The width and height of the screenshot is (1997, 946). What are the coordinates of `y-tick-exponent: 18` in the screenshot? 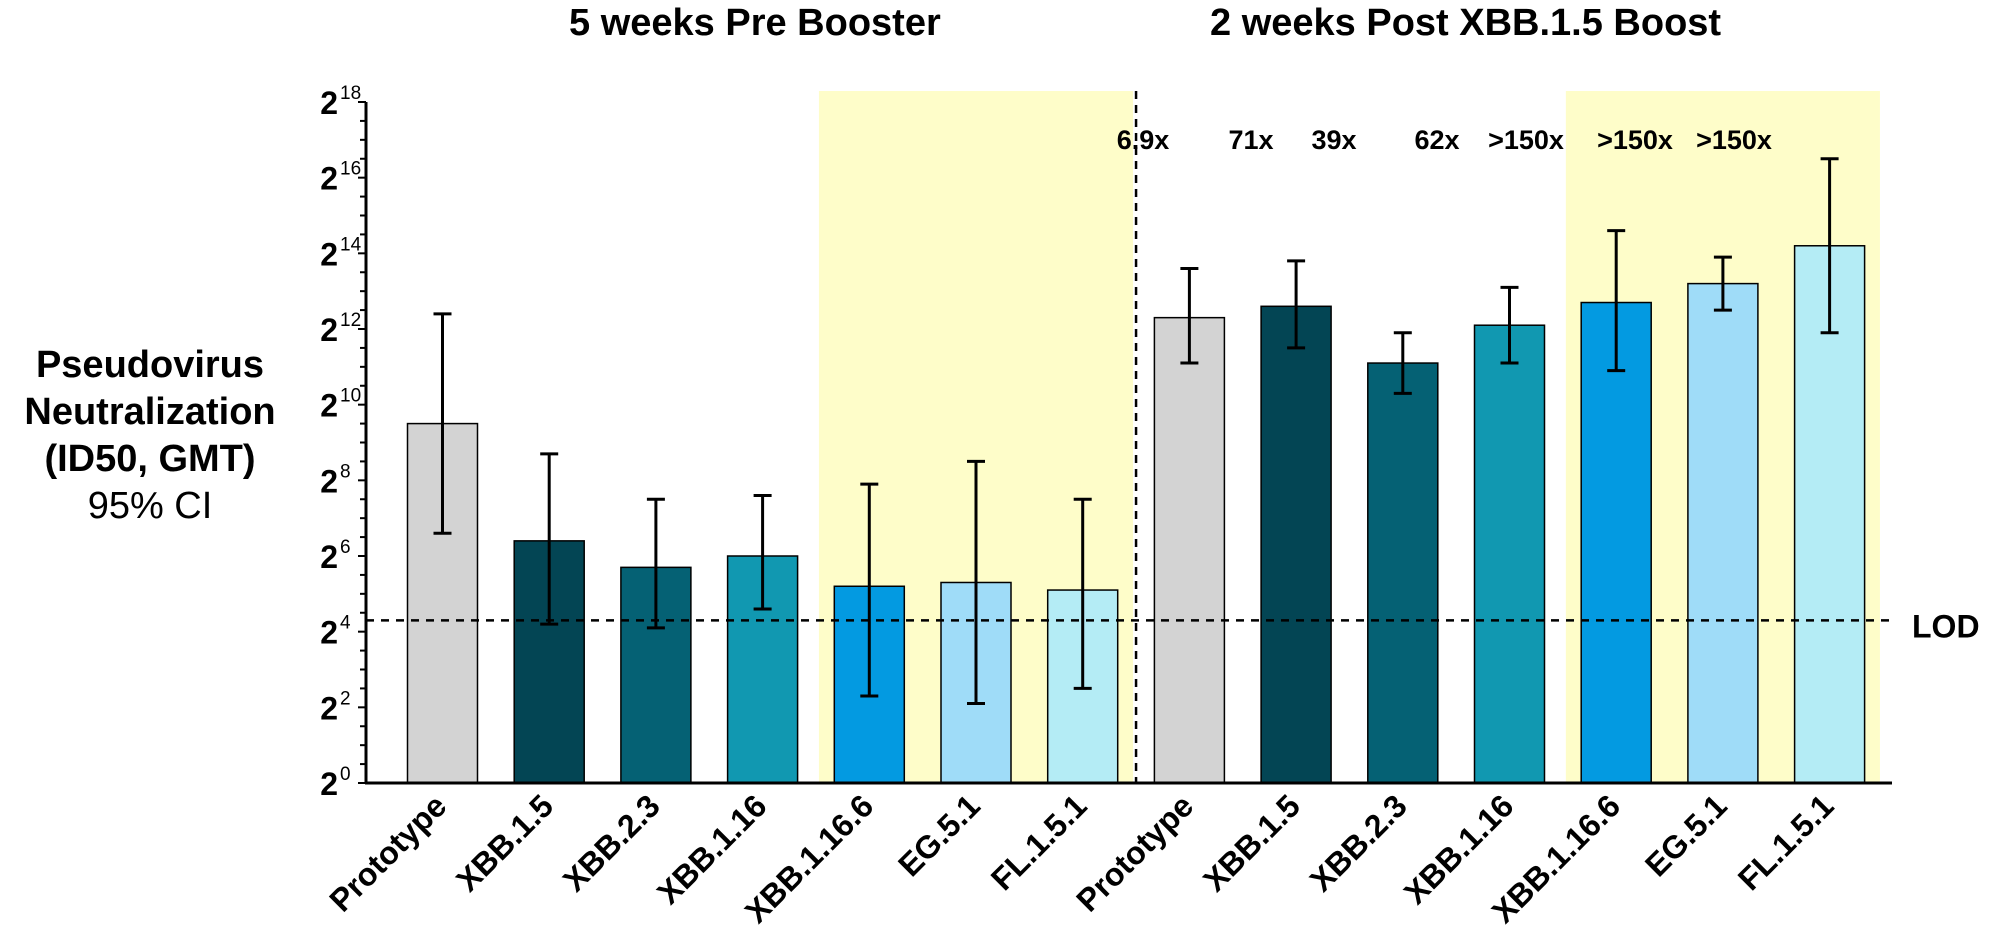 It's located at (350, 93).